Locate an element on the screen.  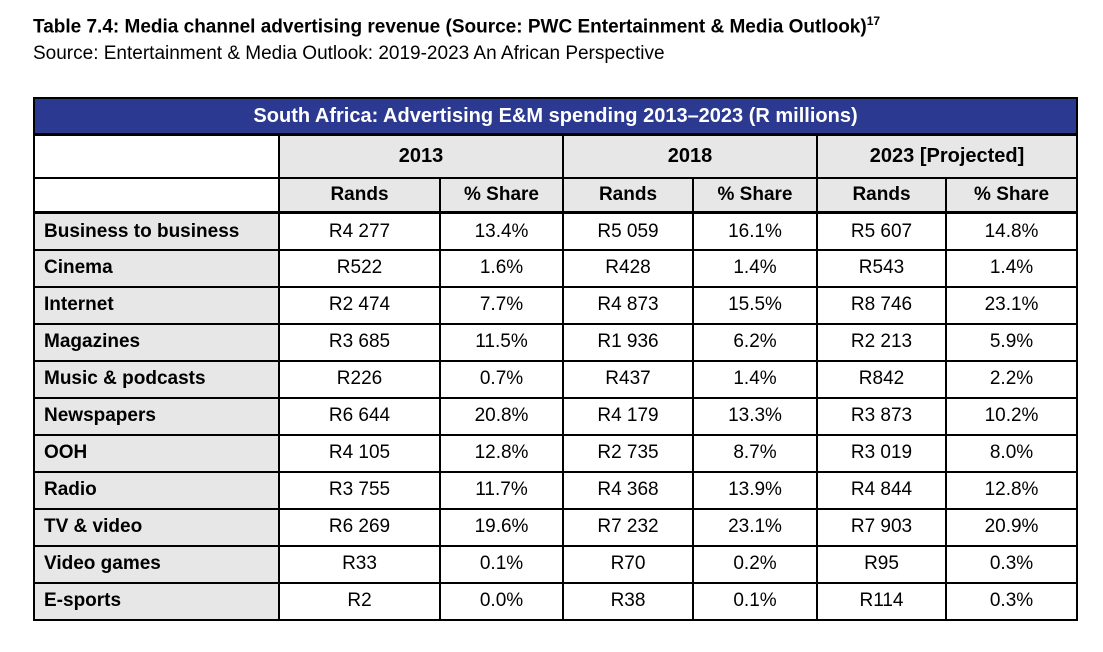
cell-2023-rands: R8 746 is located at coordinates (881, 305).